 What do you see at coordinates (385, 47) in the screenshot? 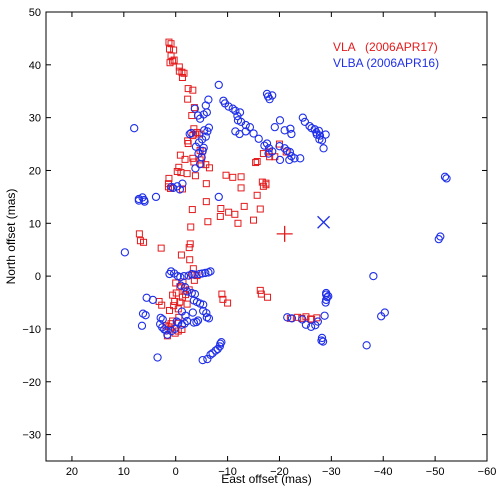
I see `legend-entry-vla: VLA (2006APR17)` at bounding box center [385, 47].